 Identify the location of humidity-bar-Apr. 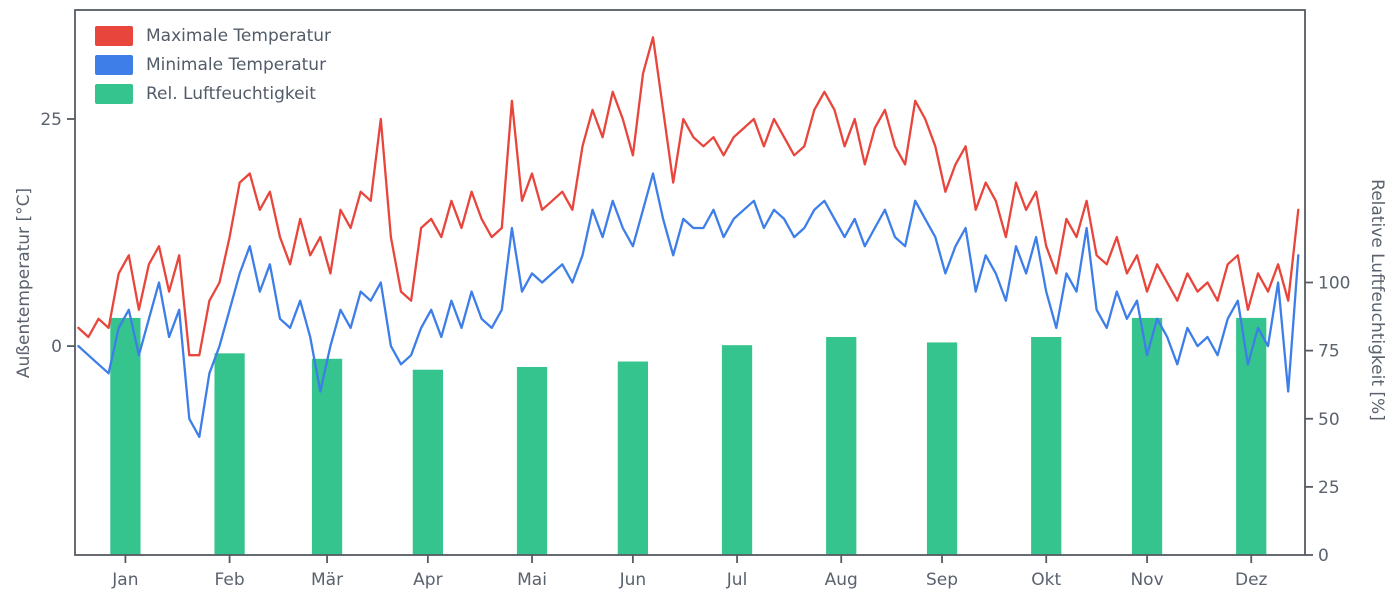
(427, 462).